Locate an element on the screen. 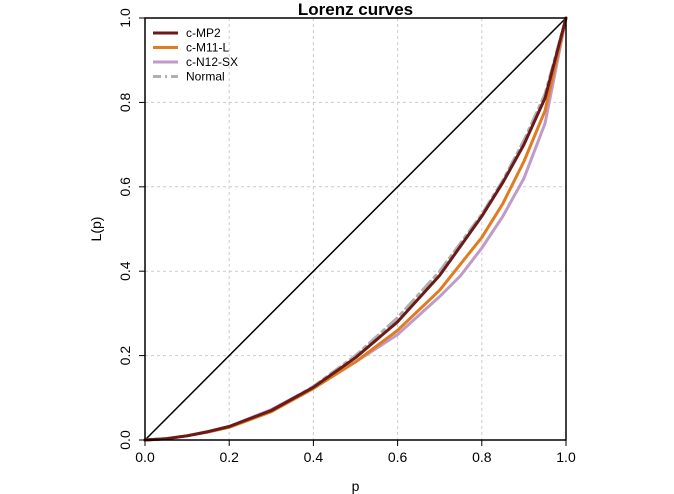  chart-title: Lorenz curves is located at coordinates (355, 9).